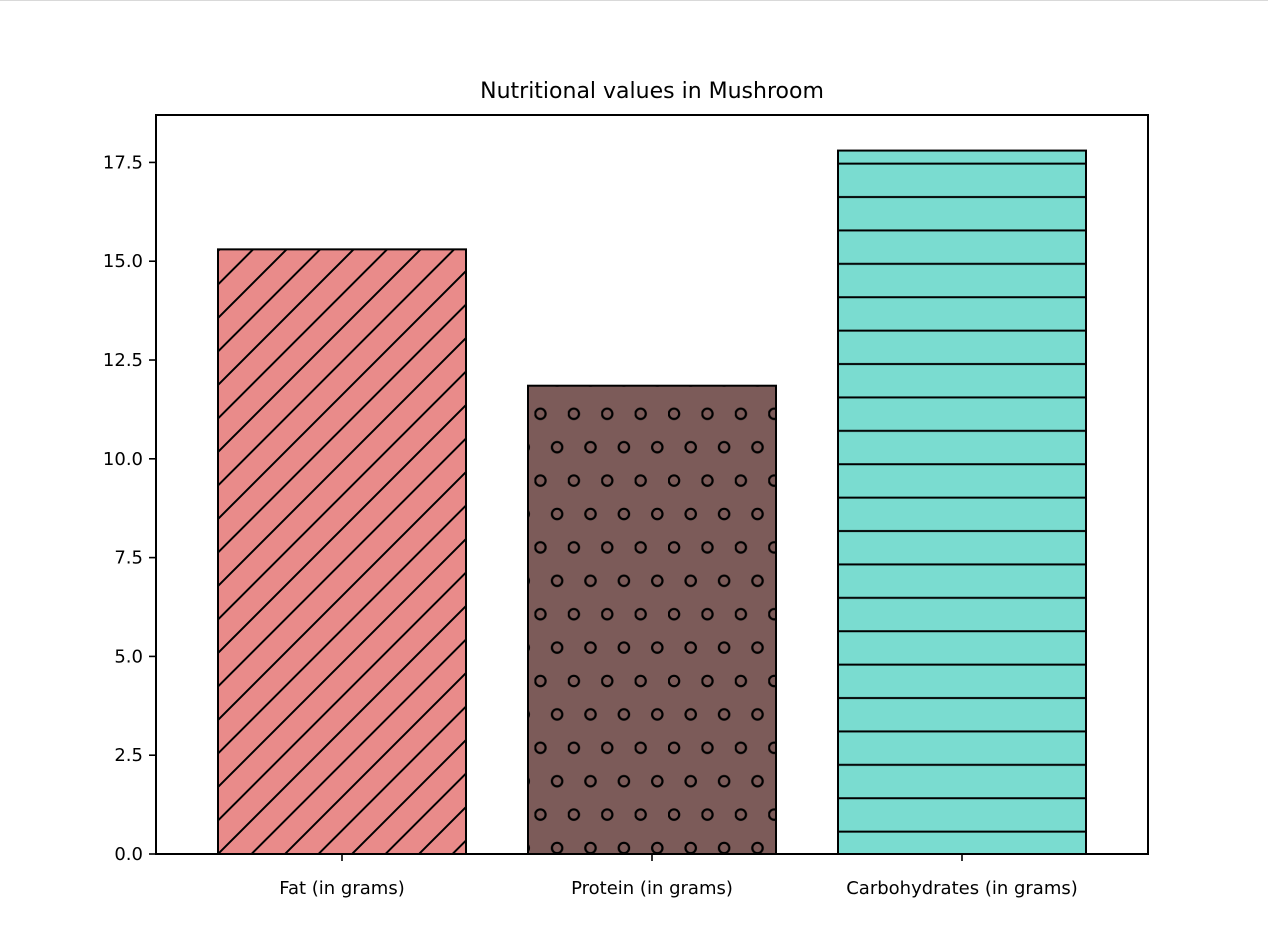  Describe the element at coordinates (962, 888) in the screenshot. I see `x-tick-label: Carbohydrates (in grams)` at that location.